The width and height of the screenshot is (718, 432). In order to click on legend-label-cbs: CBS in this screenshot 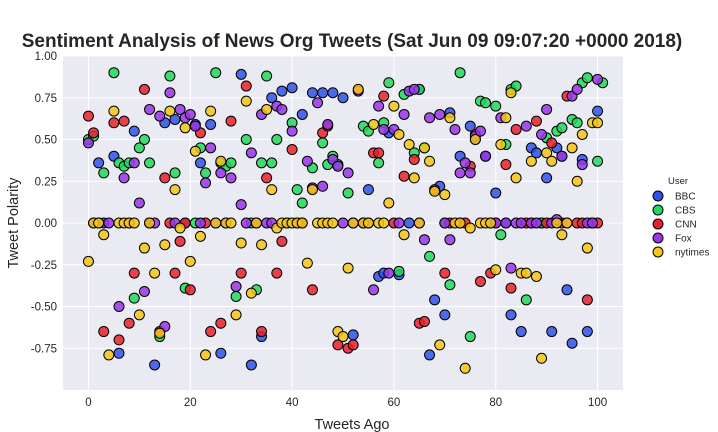, I will do `click(685, 211)`.